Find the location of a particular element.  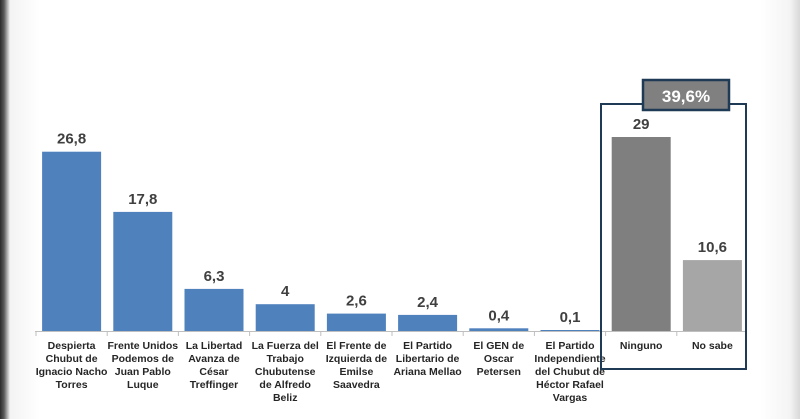

category-label-line: La Fuerza del is located at coordinates (285, 346).